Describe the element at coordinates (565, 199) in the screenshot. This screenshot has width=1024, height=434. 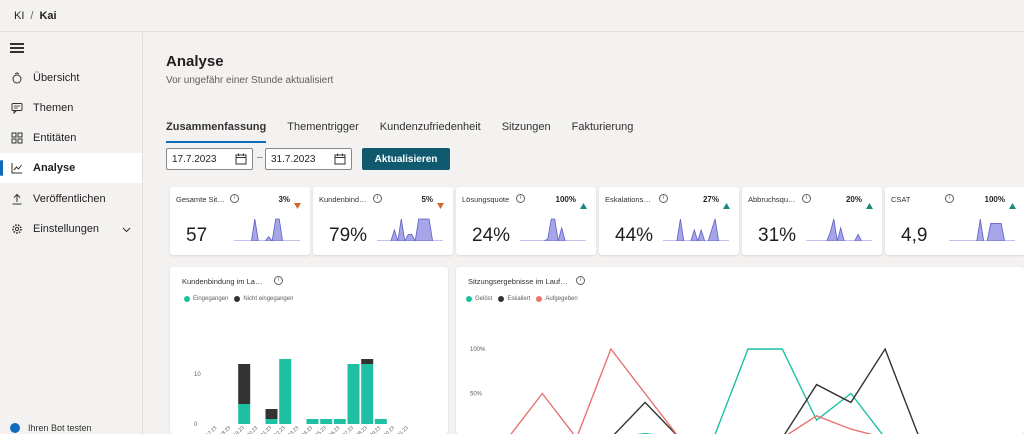
I see `kpi-change: 100%` at that location.